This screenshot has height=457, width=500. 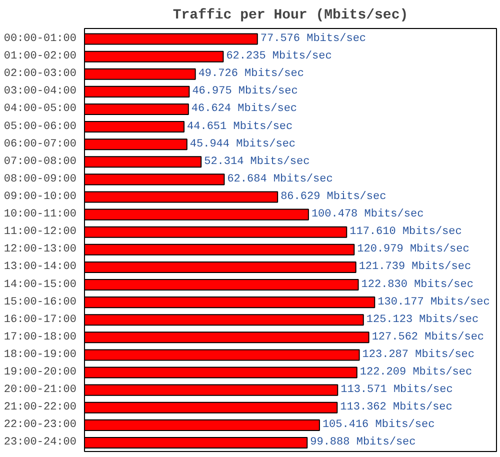 I want to click on data-label: 122.209 Mbits/sec, so click(x=416, y=372).